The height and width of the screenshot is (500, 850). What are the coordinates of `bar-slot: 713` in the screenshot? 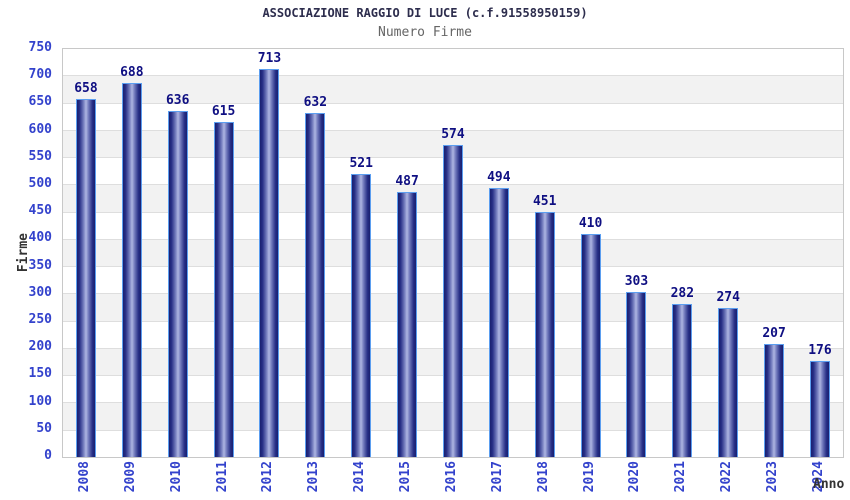 It's located at (270, 253).